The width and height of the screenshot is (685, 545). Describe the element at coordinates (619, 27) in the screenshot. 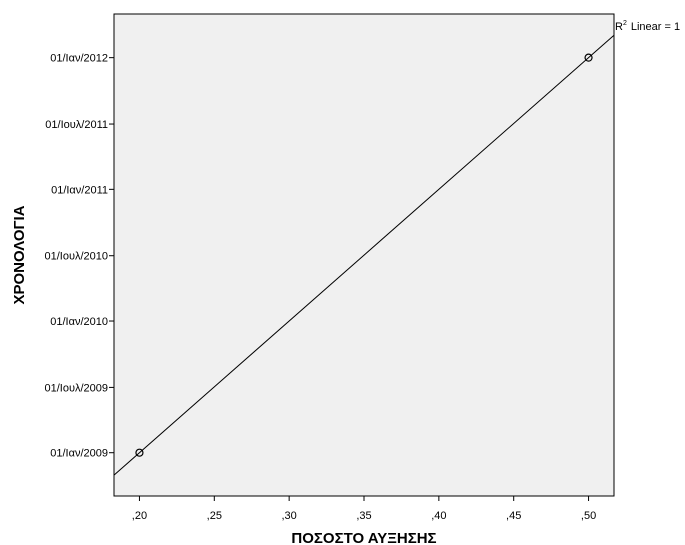

I see `r-label: R` at that location.